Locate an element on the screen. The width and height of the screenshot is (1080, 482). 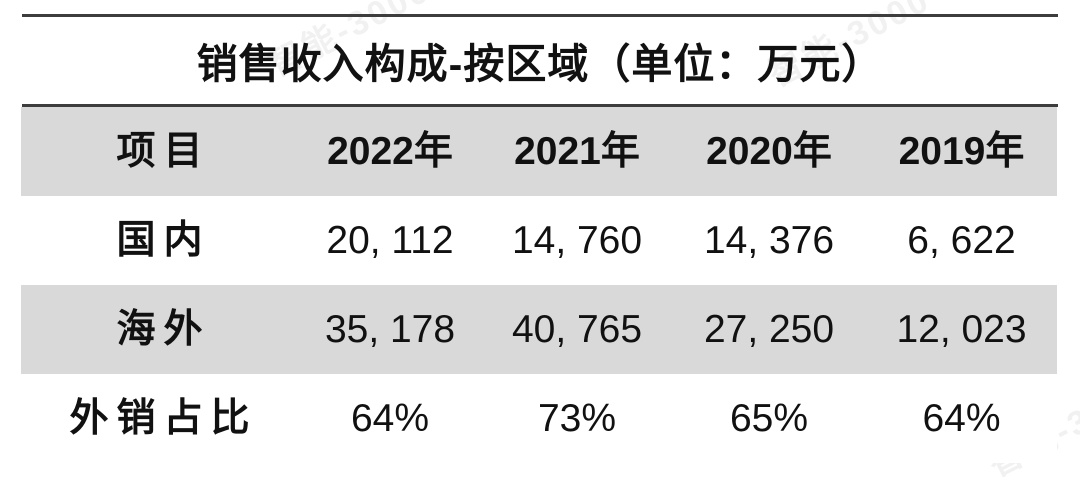
value-cell: 73% is located at coordinates (577, 418).